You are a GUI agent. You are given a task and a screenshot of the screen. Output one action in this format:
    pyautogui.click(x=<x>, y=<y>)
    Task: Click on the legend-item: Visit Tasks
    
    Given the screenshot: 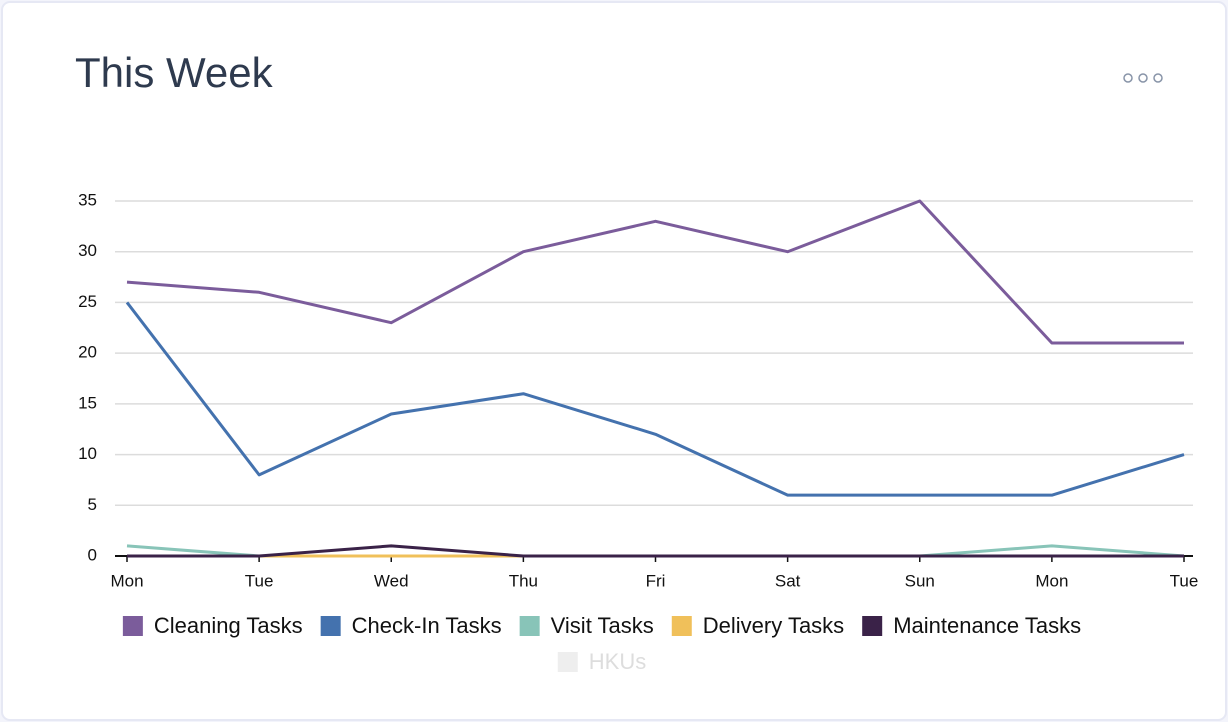 What is the action you would take?
    pyautogui.click(x=586, y=625)
    